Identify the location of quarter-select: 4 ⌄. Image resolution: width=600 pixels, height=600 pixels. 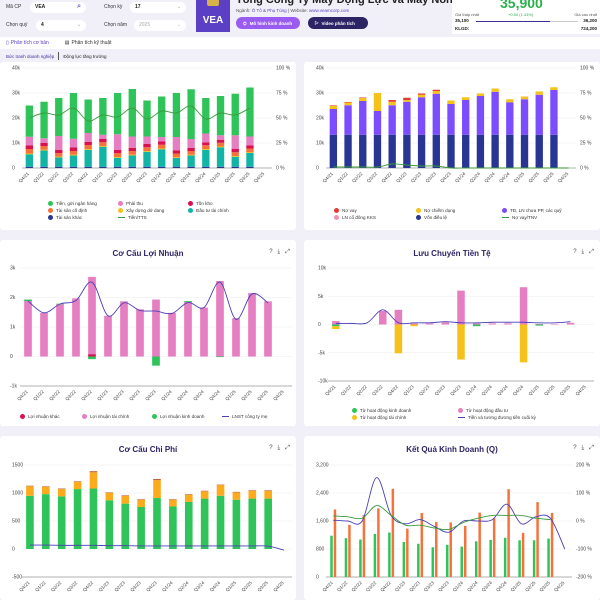
(61, 25).